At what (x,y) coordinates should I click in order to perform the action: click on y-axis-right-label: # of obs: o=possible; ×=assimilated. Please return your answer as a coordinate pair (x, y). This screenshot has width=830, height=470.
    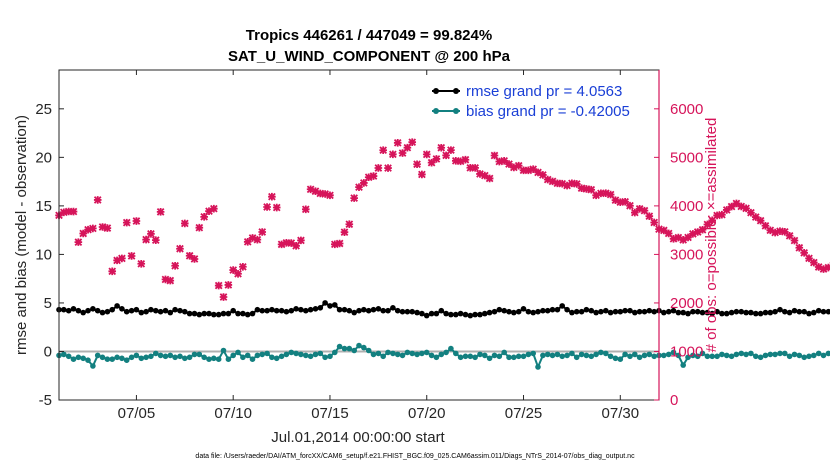
    Looking at the image, I should click on (711, 235).